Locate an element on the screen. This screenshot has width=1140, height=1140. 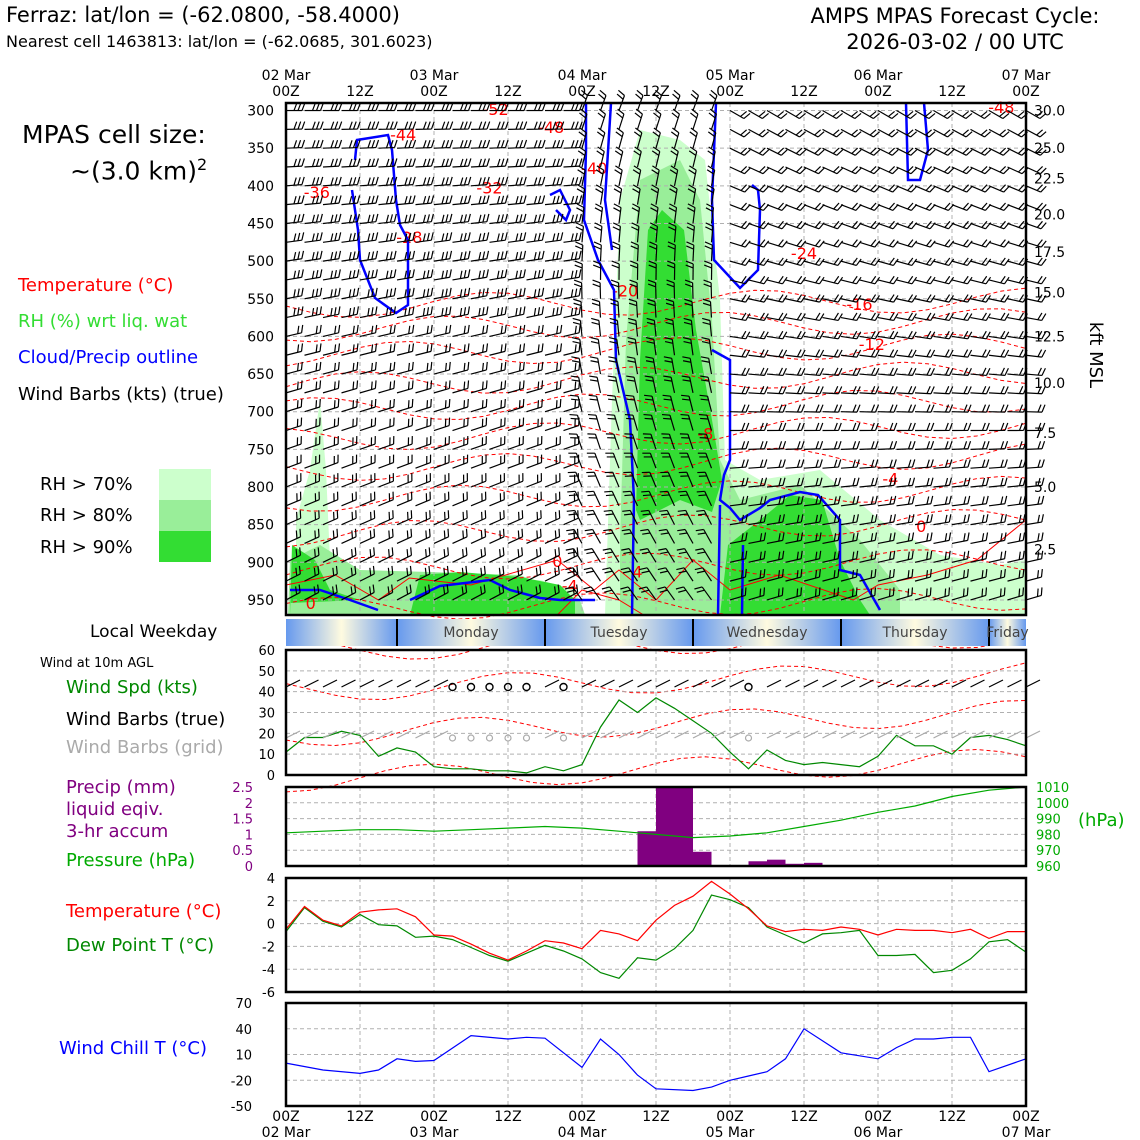
wind-barb-10m is located at coordinates (1014, 683).